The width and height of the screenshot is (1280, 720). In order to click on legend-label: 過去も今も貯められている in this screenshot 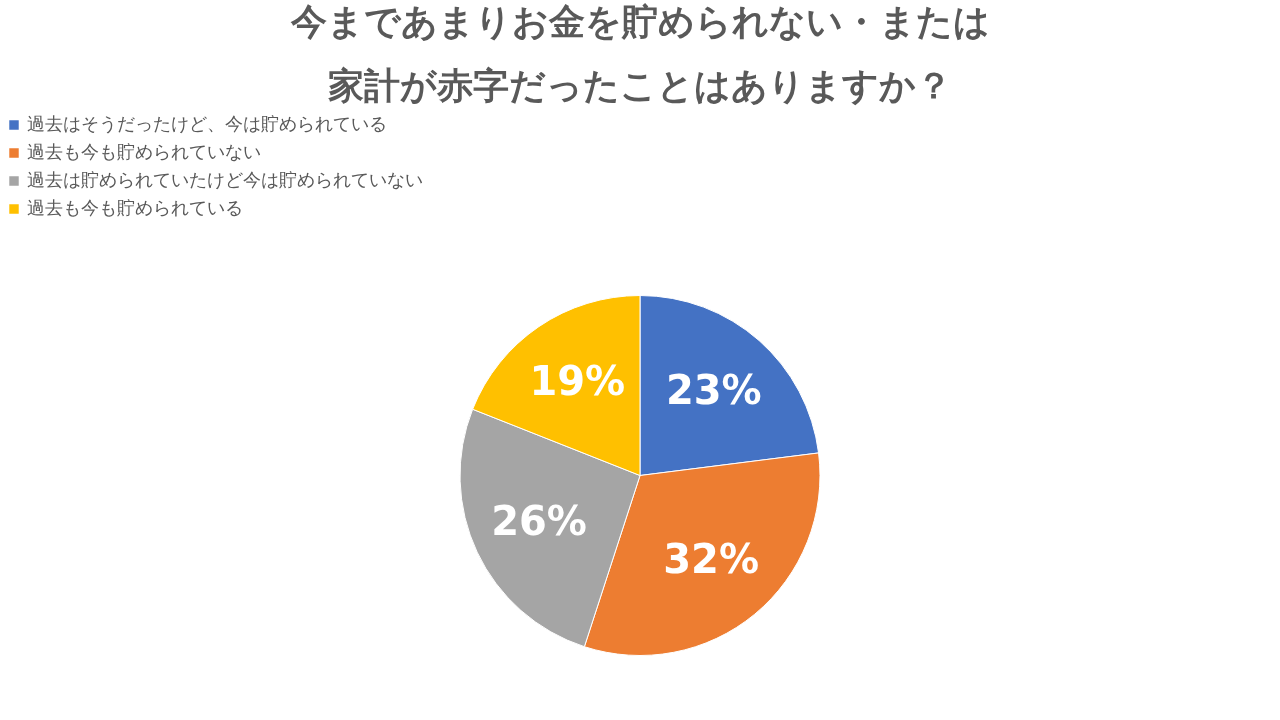, I will do `click(135, 207)`.